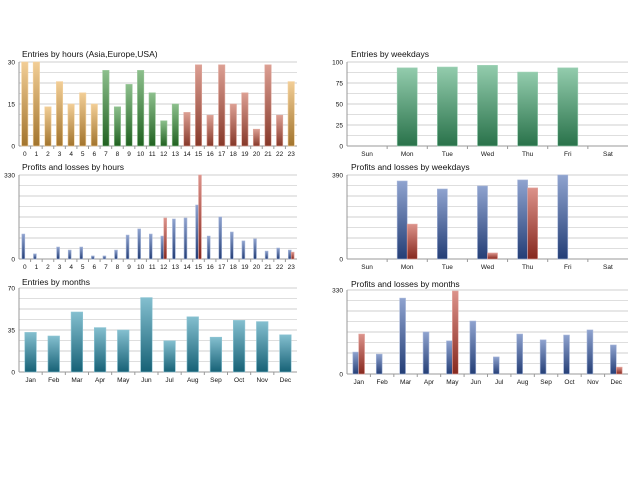 Image resolution: width=640 pixels, height=480 pixels. What do you see at coordinates (222, 154) in the screenshot?
I see `x-tick-label: 17` at bounding box center [222, 154].